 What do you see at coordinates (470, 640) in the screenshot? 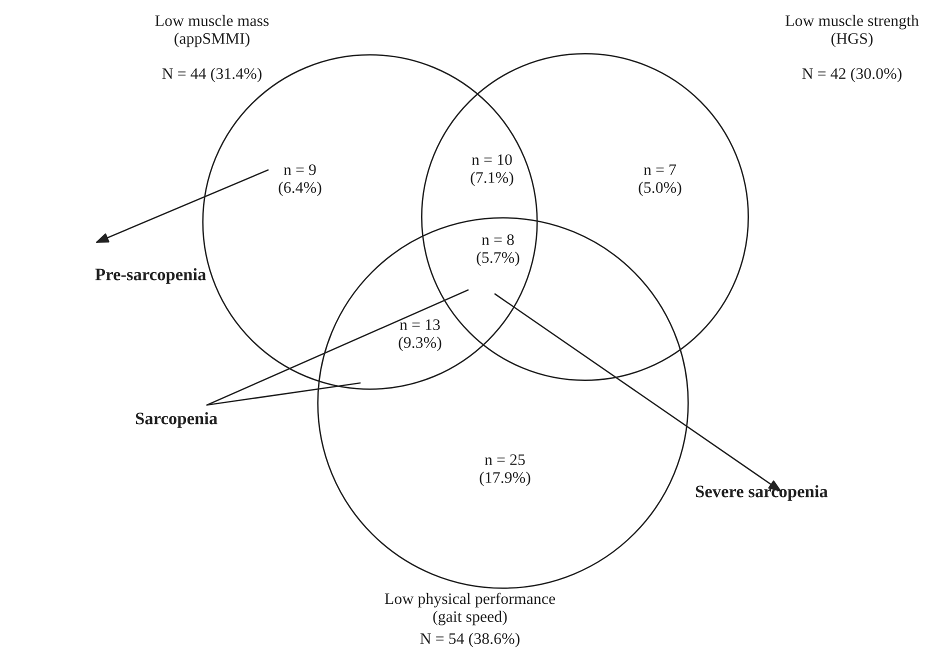
I see `data-label: N = 54 (38.6%)` at bounding box center [470, 640].